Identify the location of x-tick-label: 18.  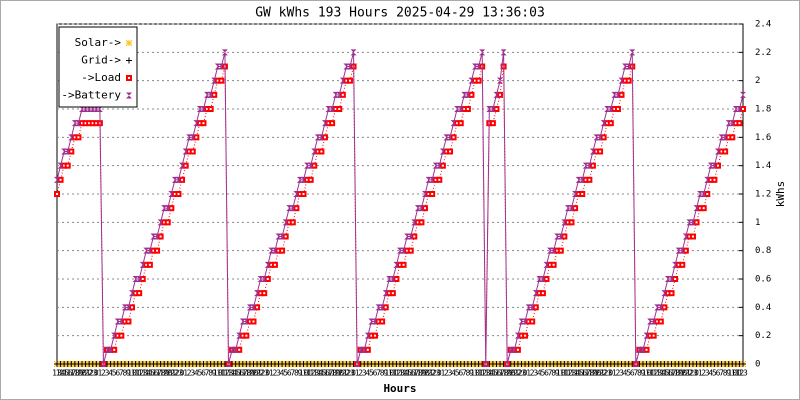
(247, 373).